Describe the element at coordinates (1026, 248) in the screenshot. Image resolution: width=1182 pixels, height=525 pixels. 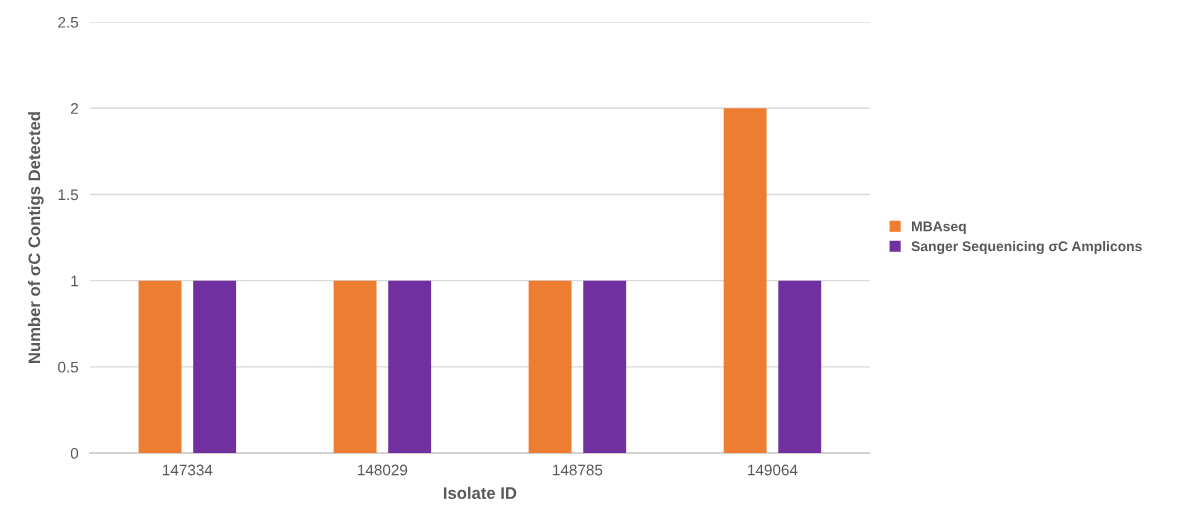
I see `legend-label: Sanger Sequenicing σC Amplicons` at that location.